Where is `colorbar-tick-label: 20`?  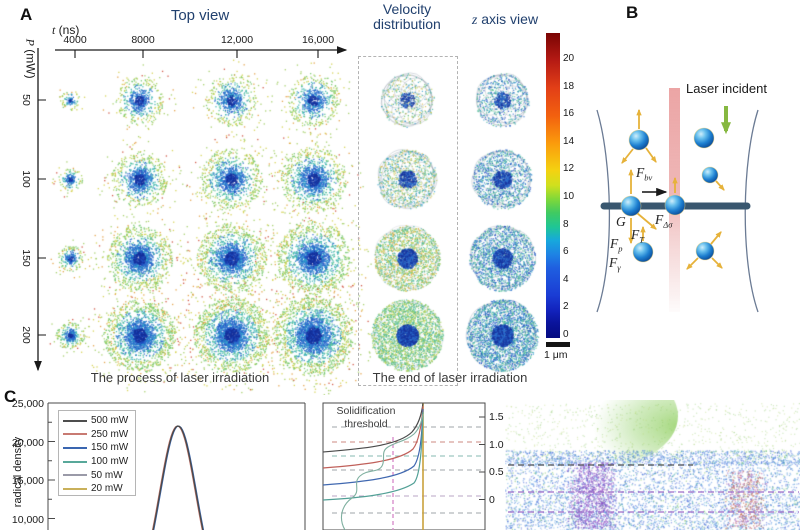
colorbar-tick-label: 20 is located at coordinates (569, 58).